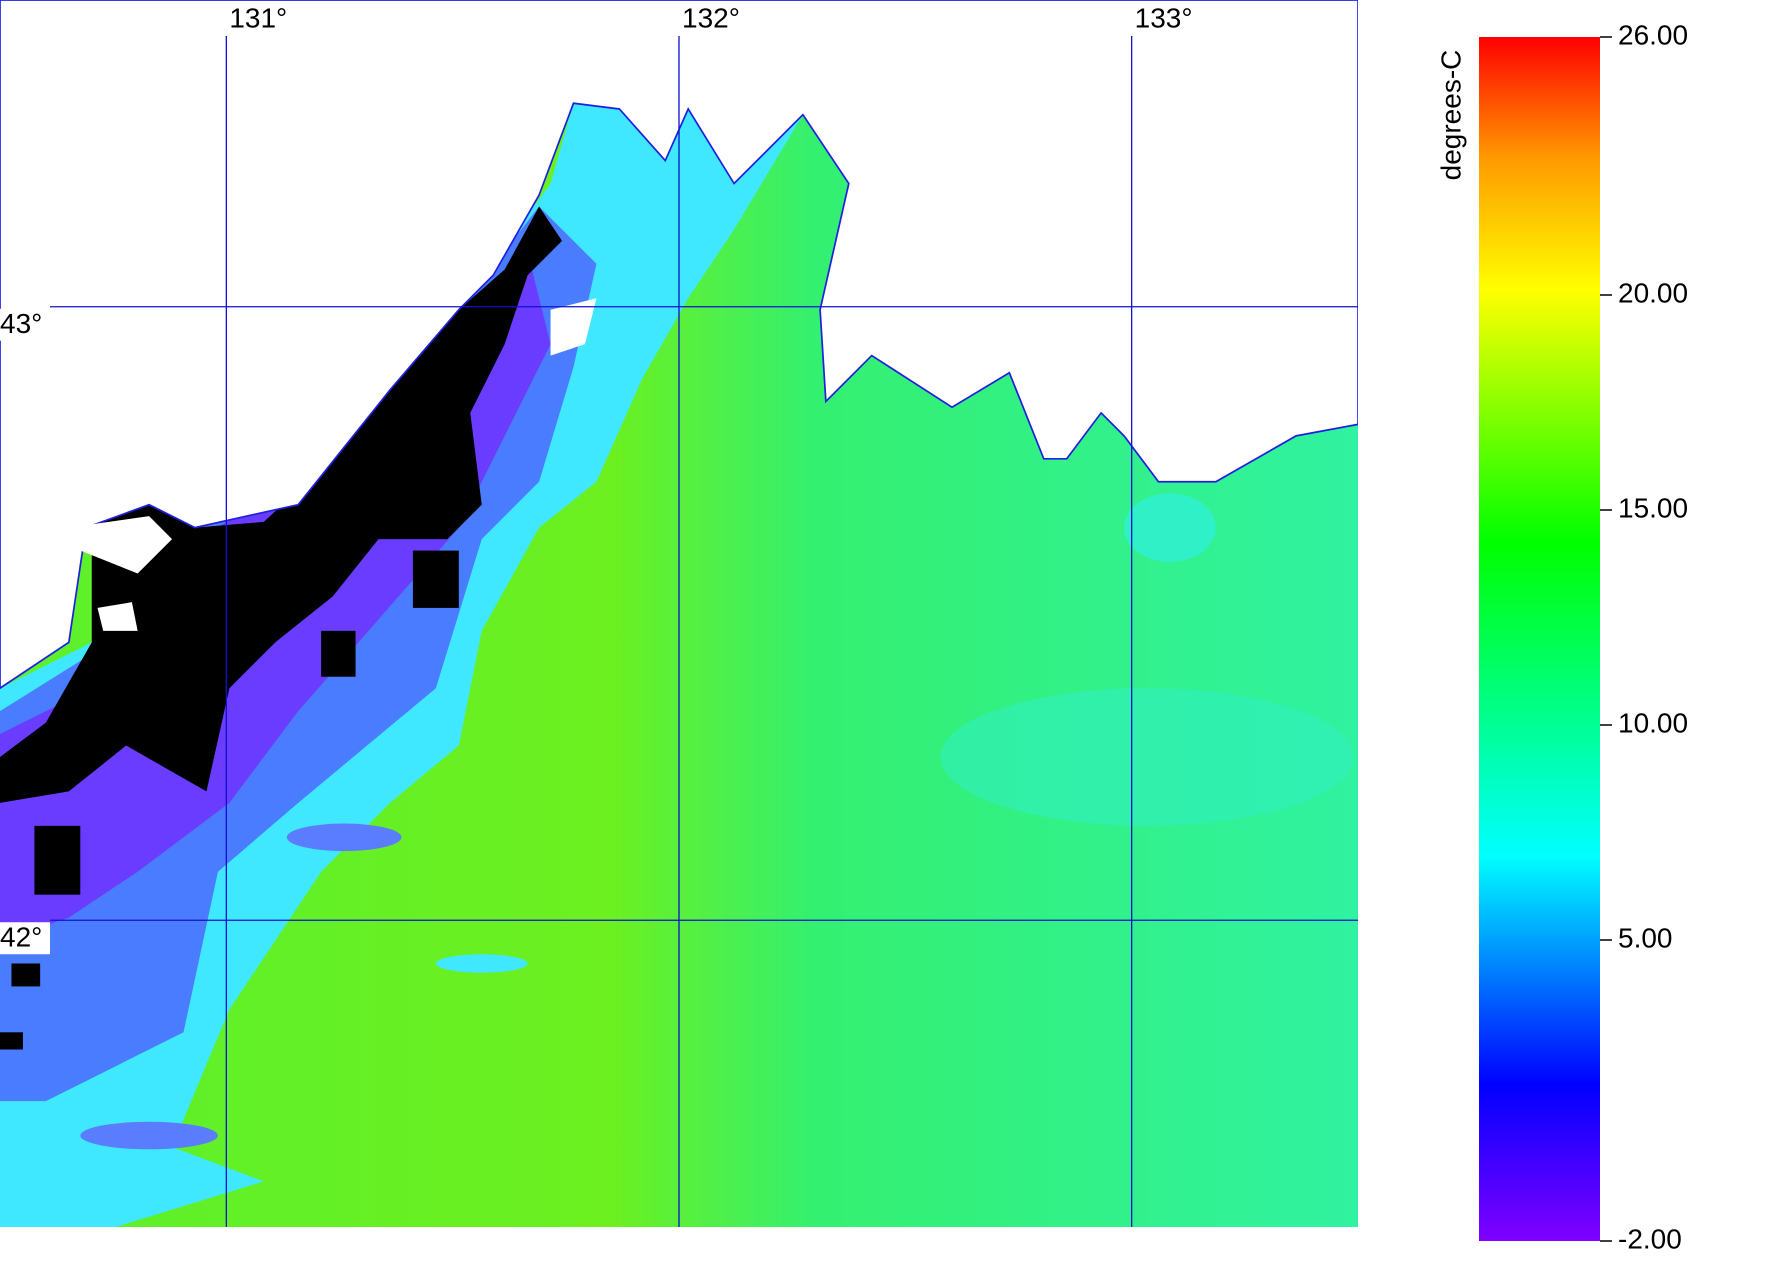  What do you see at coordinates (1645, 937) in the screenshot?
I see `colorbar-tick-label: 5.00` at bounding box center [1645, 937].